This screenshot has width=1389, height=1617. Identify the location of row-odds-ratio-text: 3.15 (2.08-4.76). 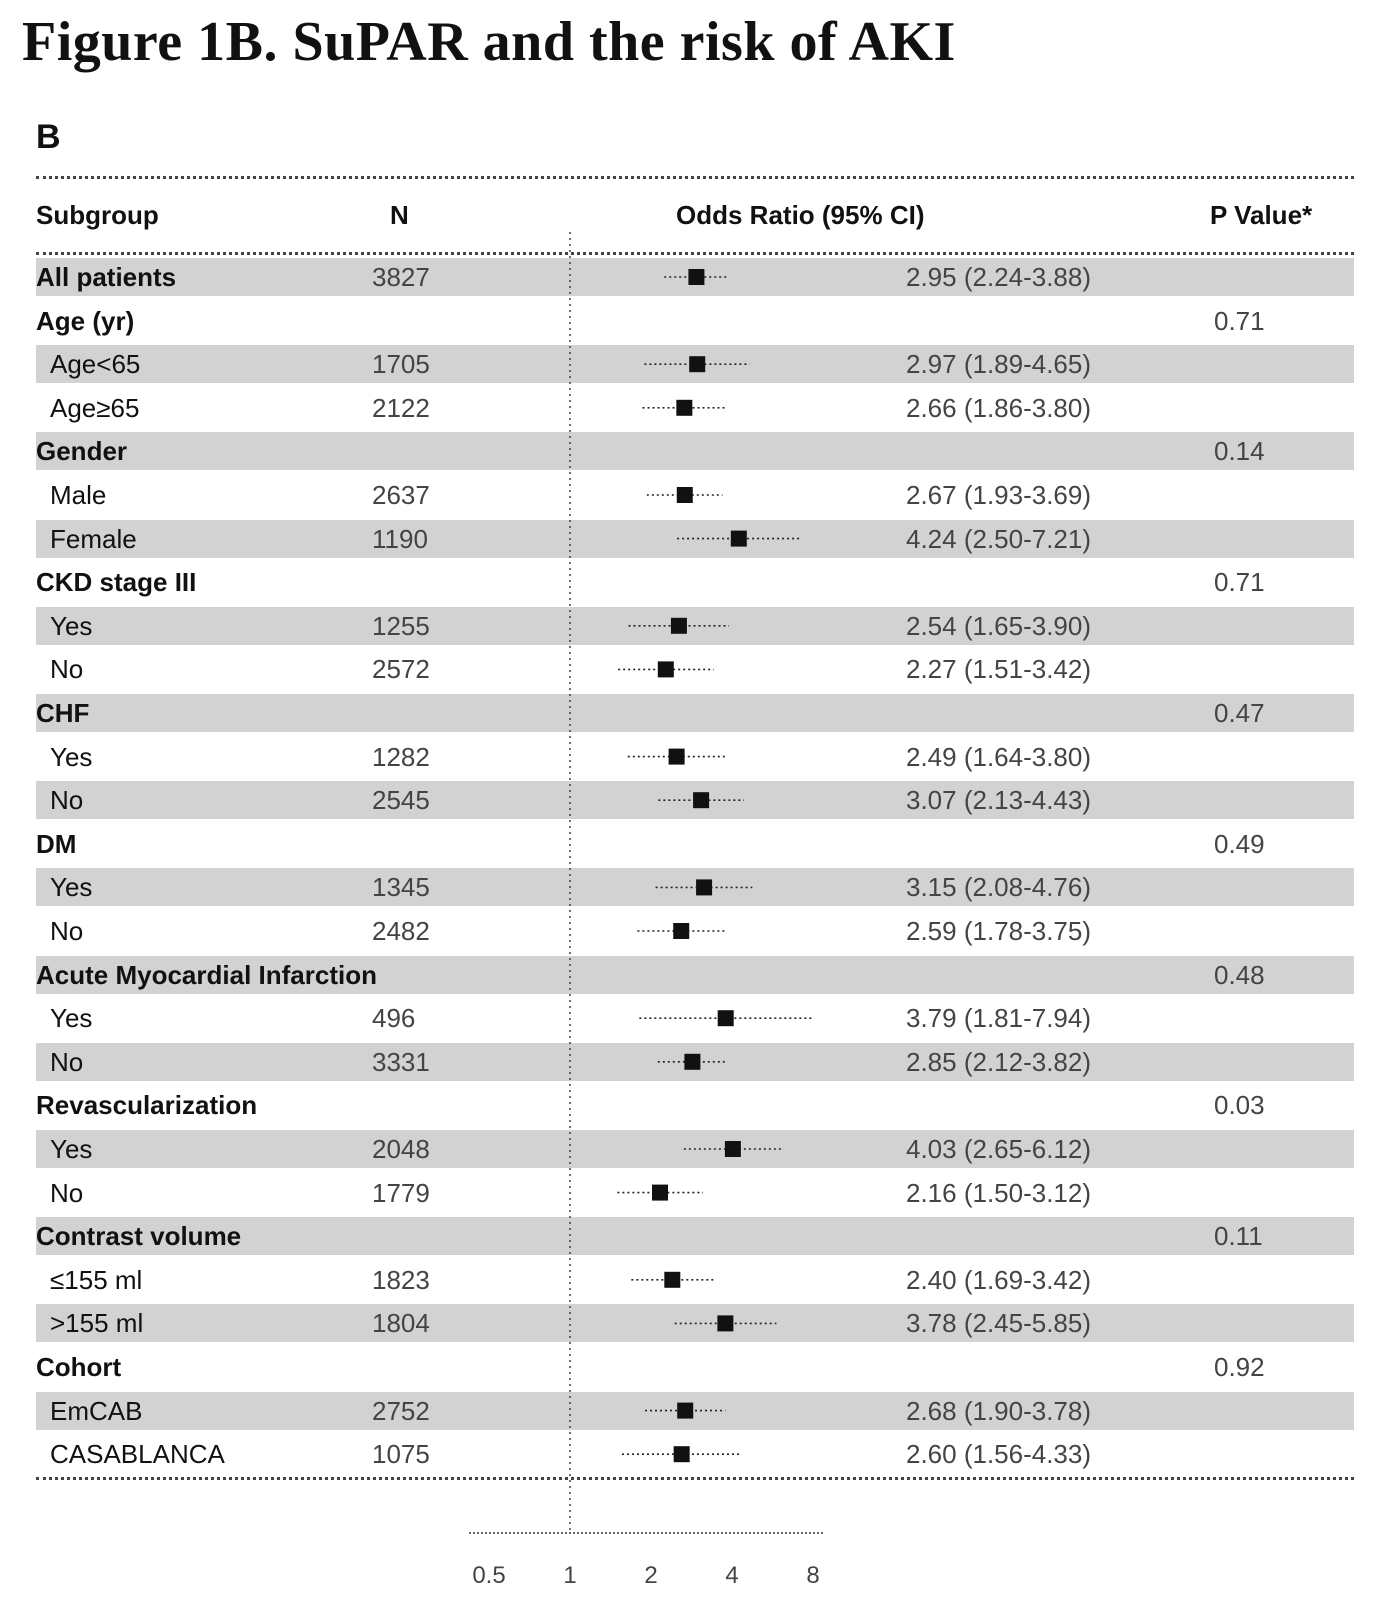
(999, 887).